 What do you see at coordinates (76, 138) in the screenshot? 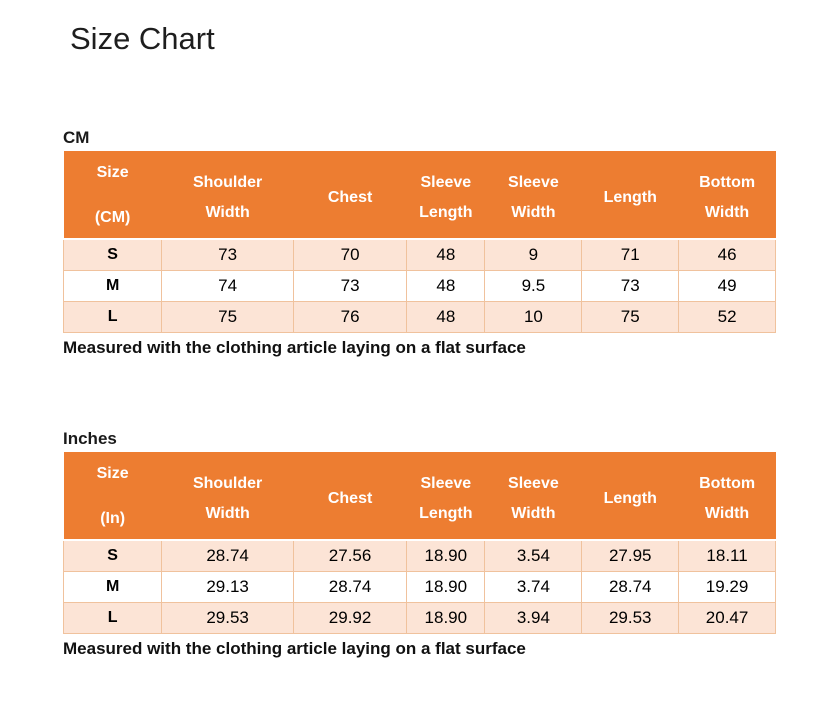
I see `table-label-cm: CM` at bounding box center [76, 138].